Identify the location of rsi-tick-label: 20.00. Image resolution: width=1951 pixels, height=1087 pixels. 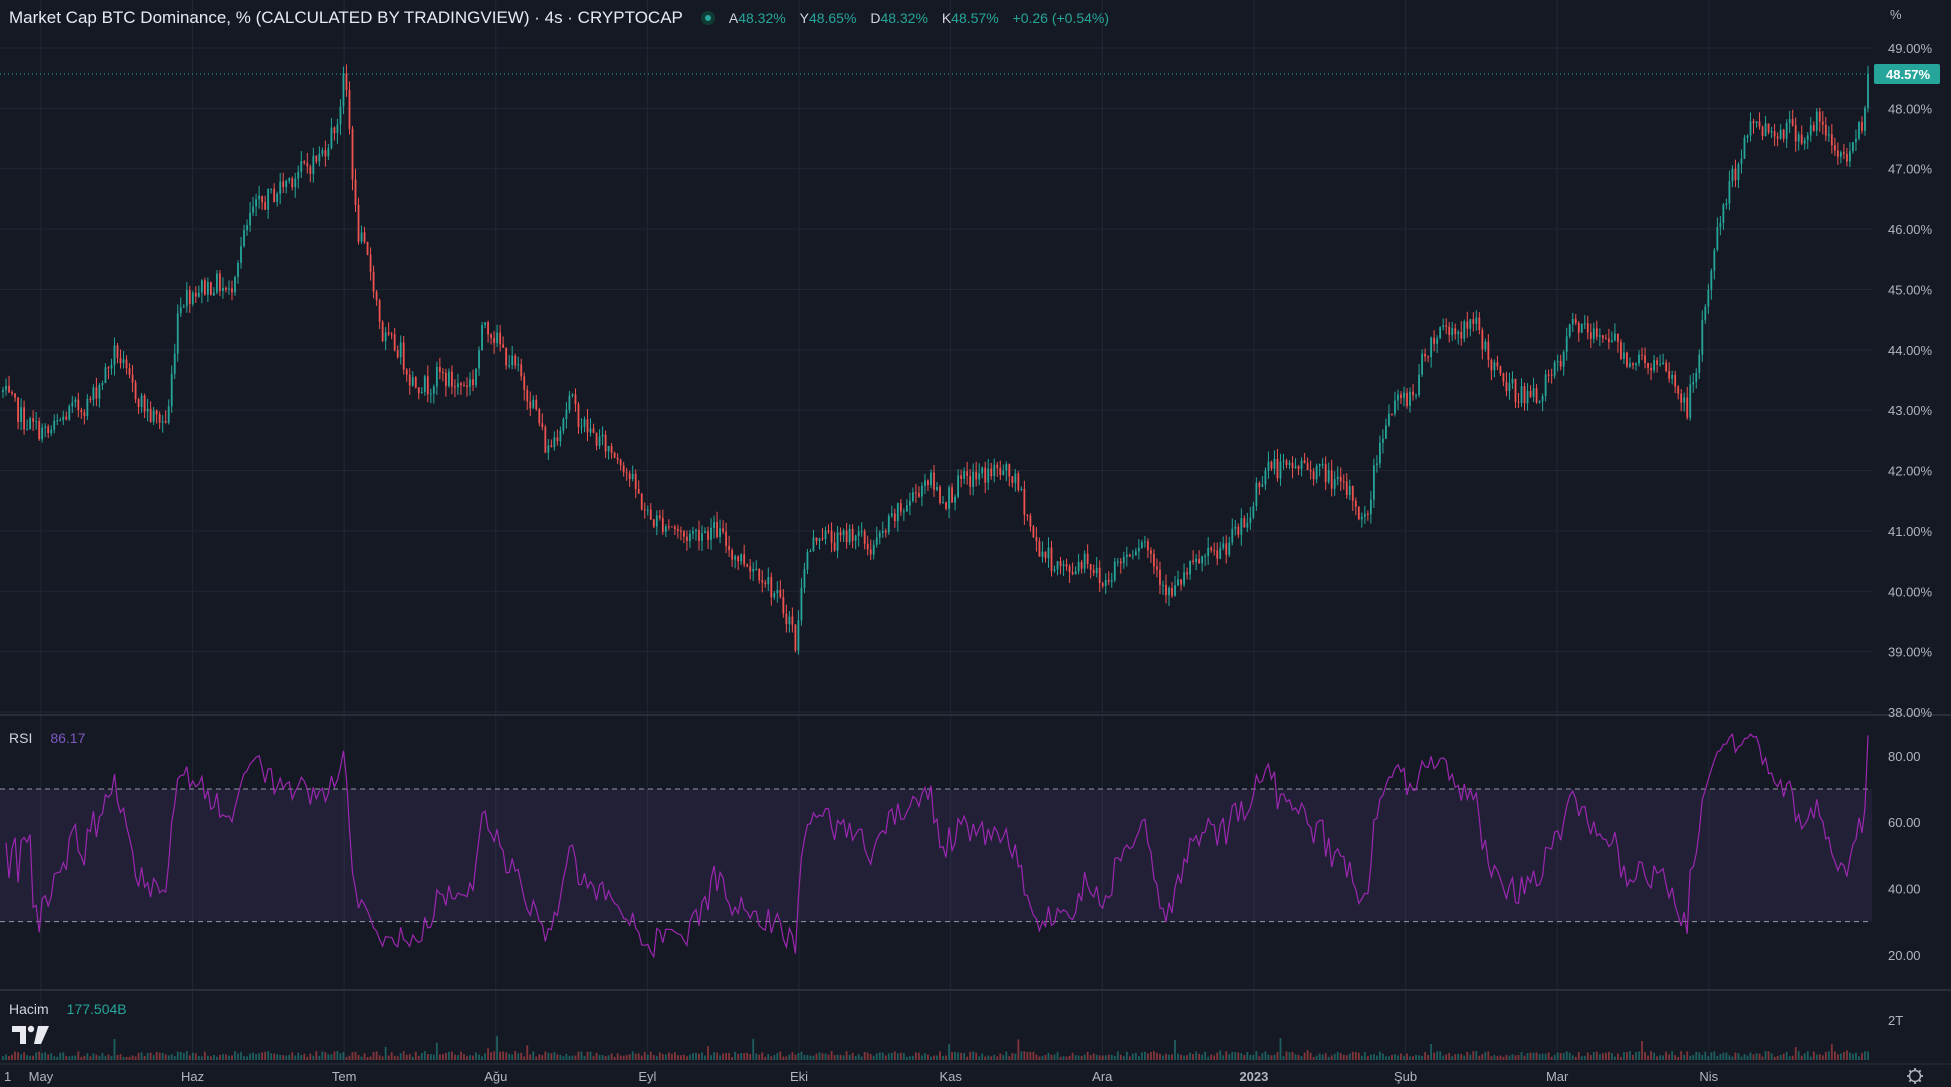
(1904, 955).